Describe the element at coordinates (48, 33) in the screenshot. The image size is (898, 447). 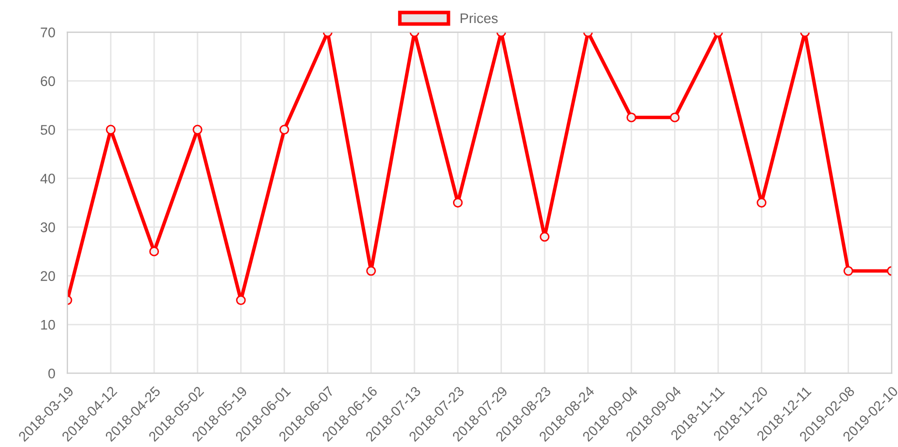
I see `y-tick-label: 70` at that location.